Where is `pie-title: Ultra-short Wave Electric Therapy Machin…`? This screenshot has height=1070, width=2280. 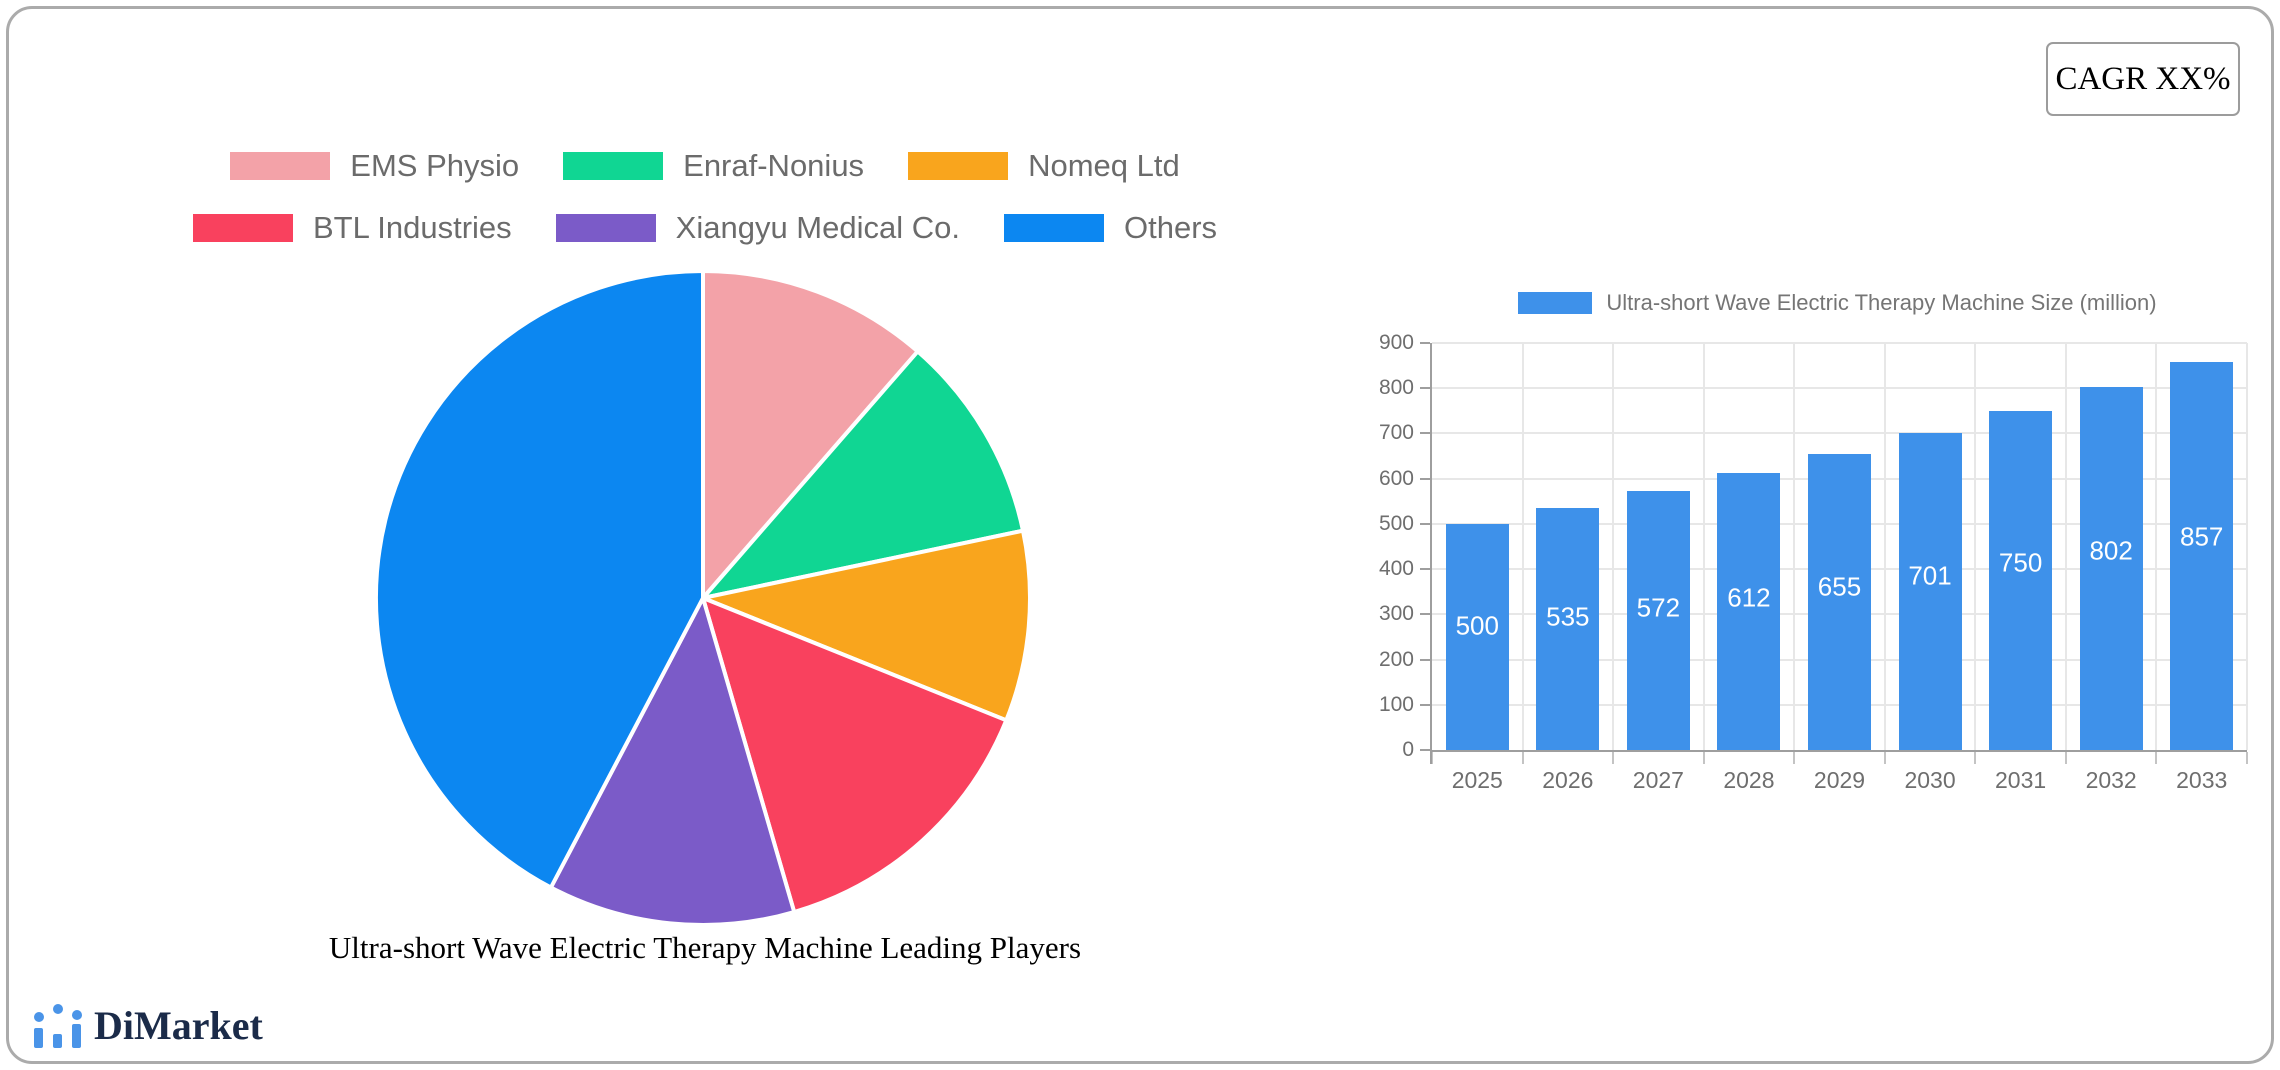 pie-title: Ultra-short Wave Electric Therapy Machin… is located at coordinates (705, 947).